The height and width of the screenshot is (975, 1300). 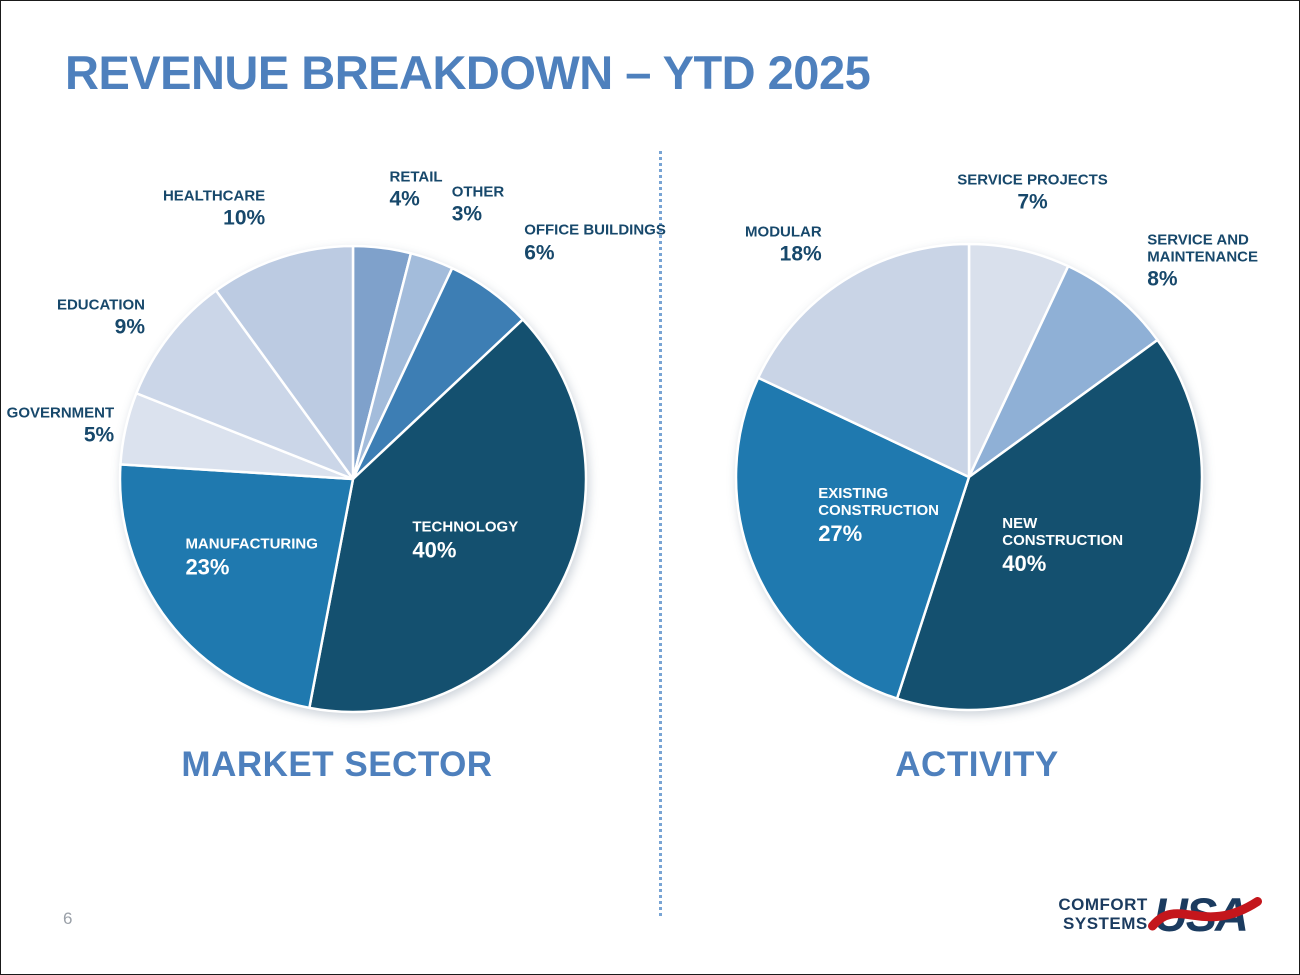 I want to click on pie-slice-technology, so click(x=448, y=516).